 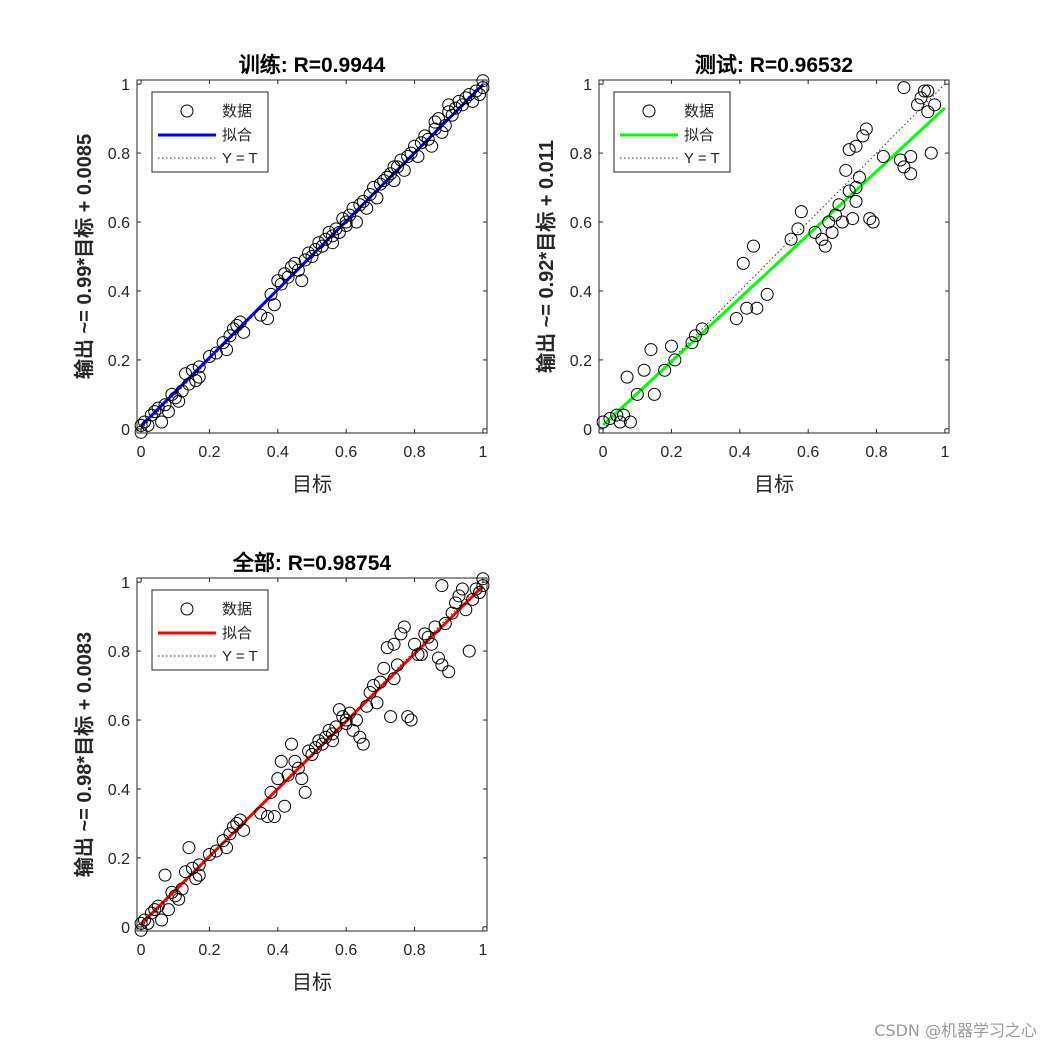 What do you see at coordinates (955, 1030) in the screenshot?
I see `watermark: CSDN @机器学习之心` at bounding box center [955, 1030].